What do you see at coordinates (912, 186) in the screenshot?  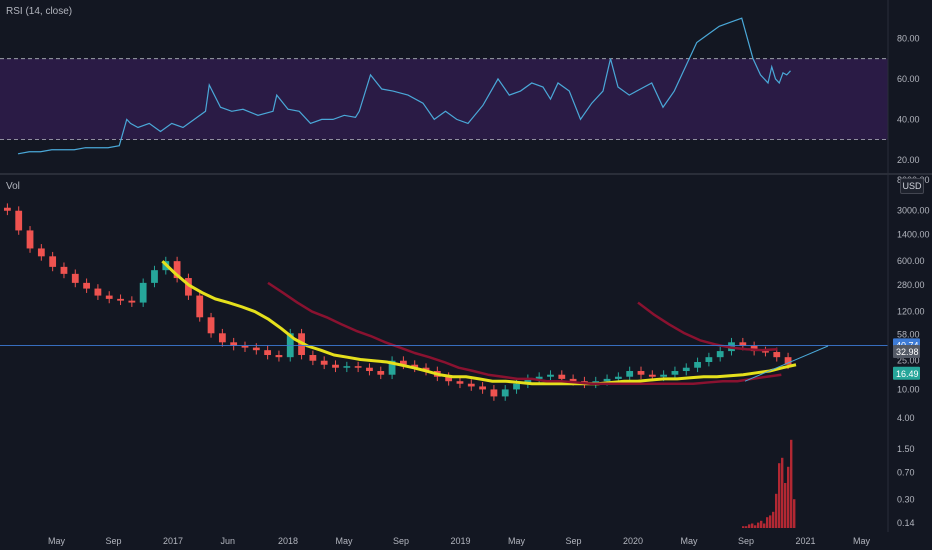 I see `currency-selector: USD` at bounding box center [912, 186].